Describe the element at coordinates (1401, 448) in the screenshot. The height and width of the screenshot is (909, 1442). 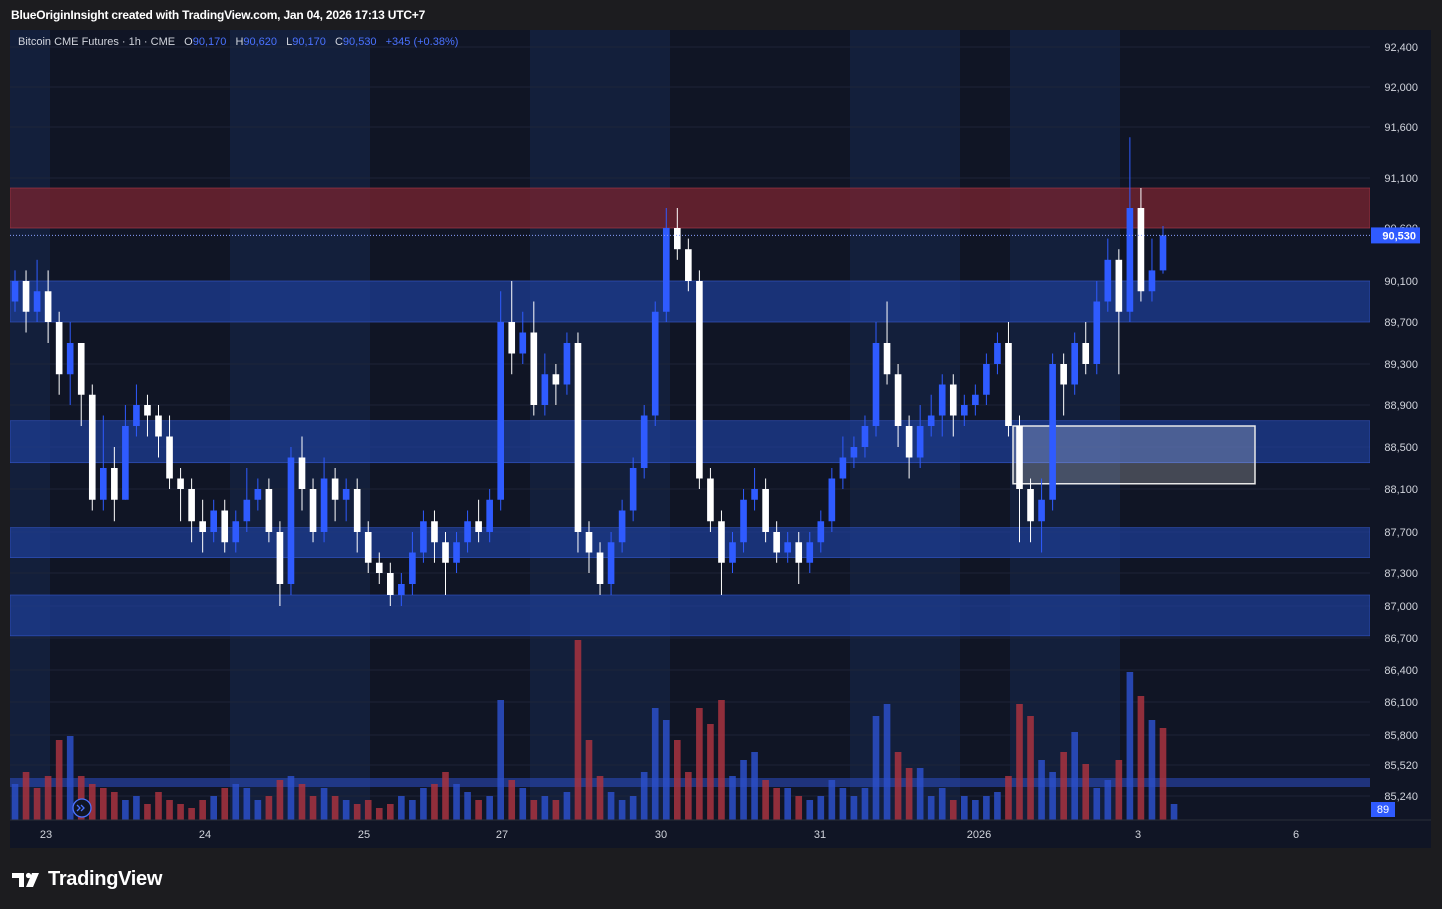
I see `price-tick-label: 88,500` at that location.